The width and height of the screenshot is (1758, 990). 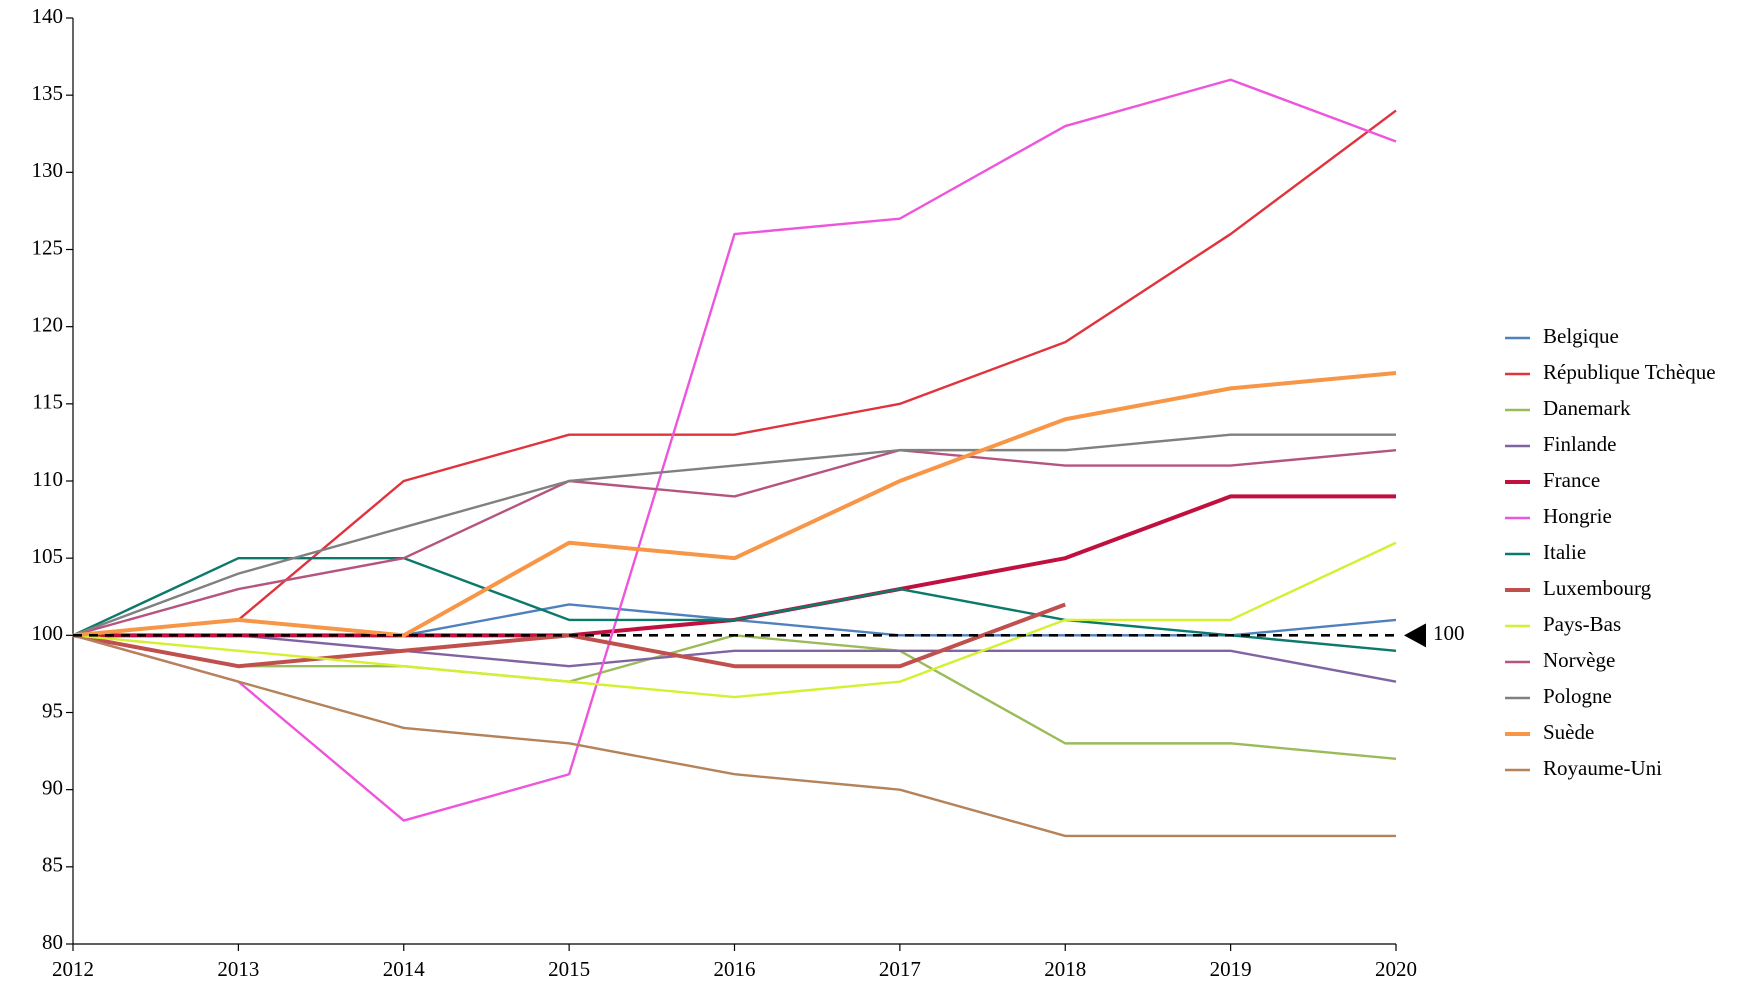 I want to click on x-tick-label: 2017, so click(x=900, y=969).